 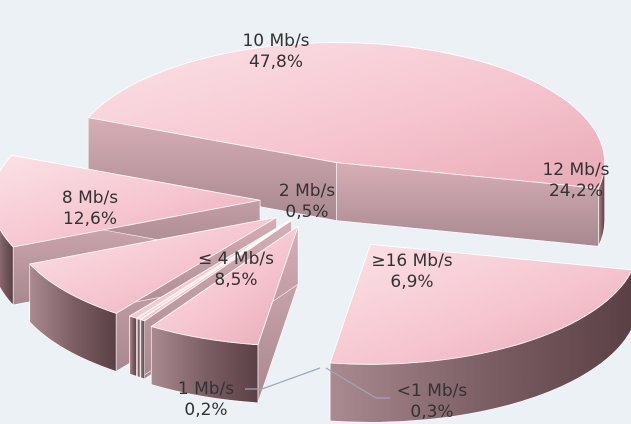 What do you see at coordinates (276, 62) in the screenshot?
I see `value-label: 47,8%` at bounding box center [276, 62].